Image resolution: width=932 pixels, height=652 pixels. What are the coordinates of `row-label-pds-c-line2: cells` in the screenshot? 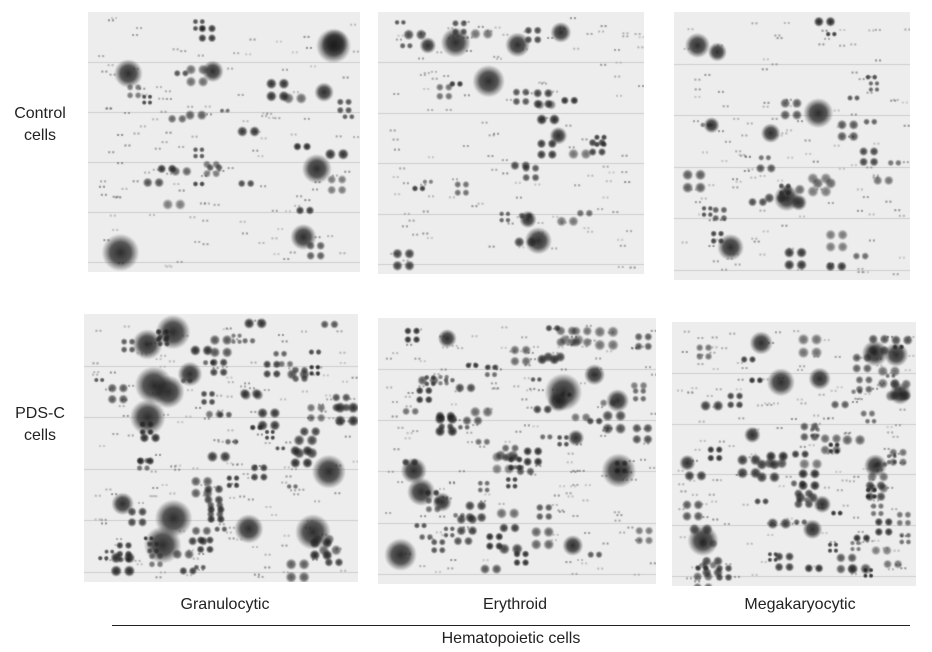 It's located at (39, 435).